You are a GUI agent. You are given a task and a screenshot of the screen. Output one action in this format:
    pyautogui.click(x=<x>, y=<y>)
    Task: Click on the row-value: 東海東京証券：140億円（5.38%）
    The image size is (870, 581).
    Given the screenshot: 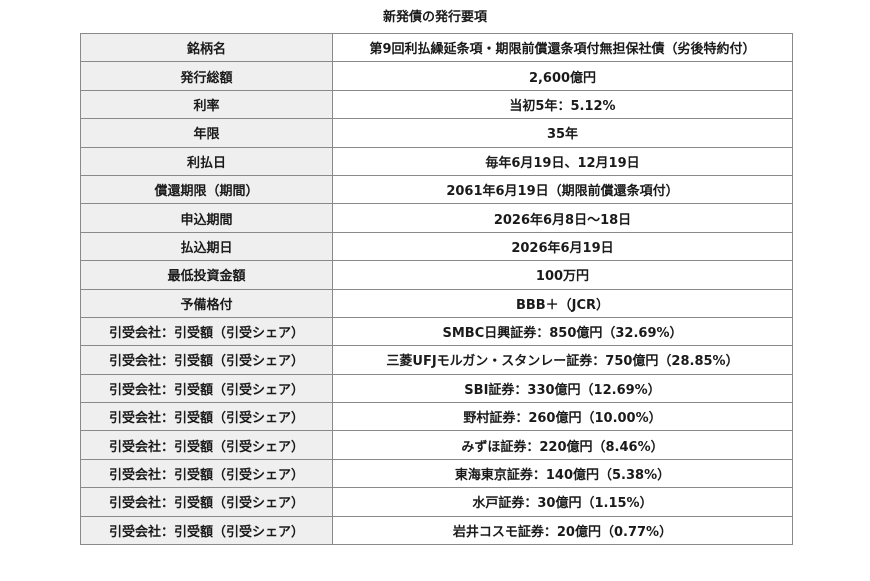 What is the action you would take?
    pyautogui.click(x=562, y=473)
    